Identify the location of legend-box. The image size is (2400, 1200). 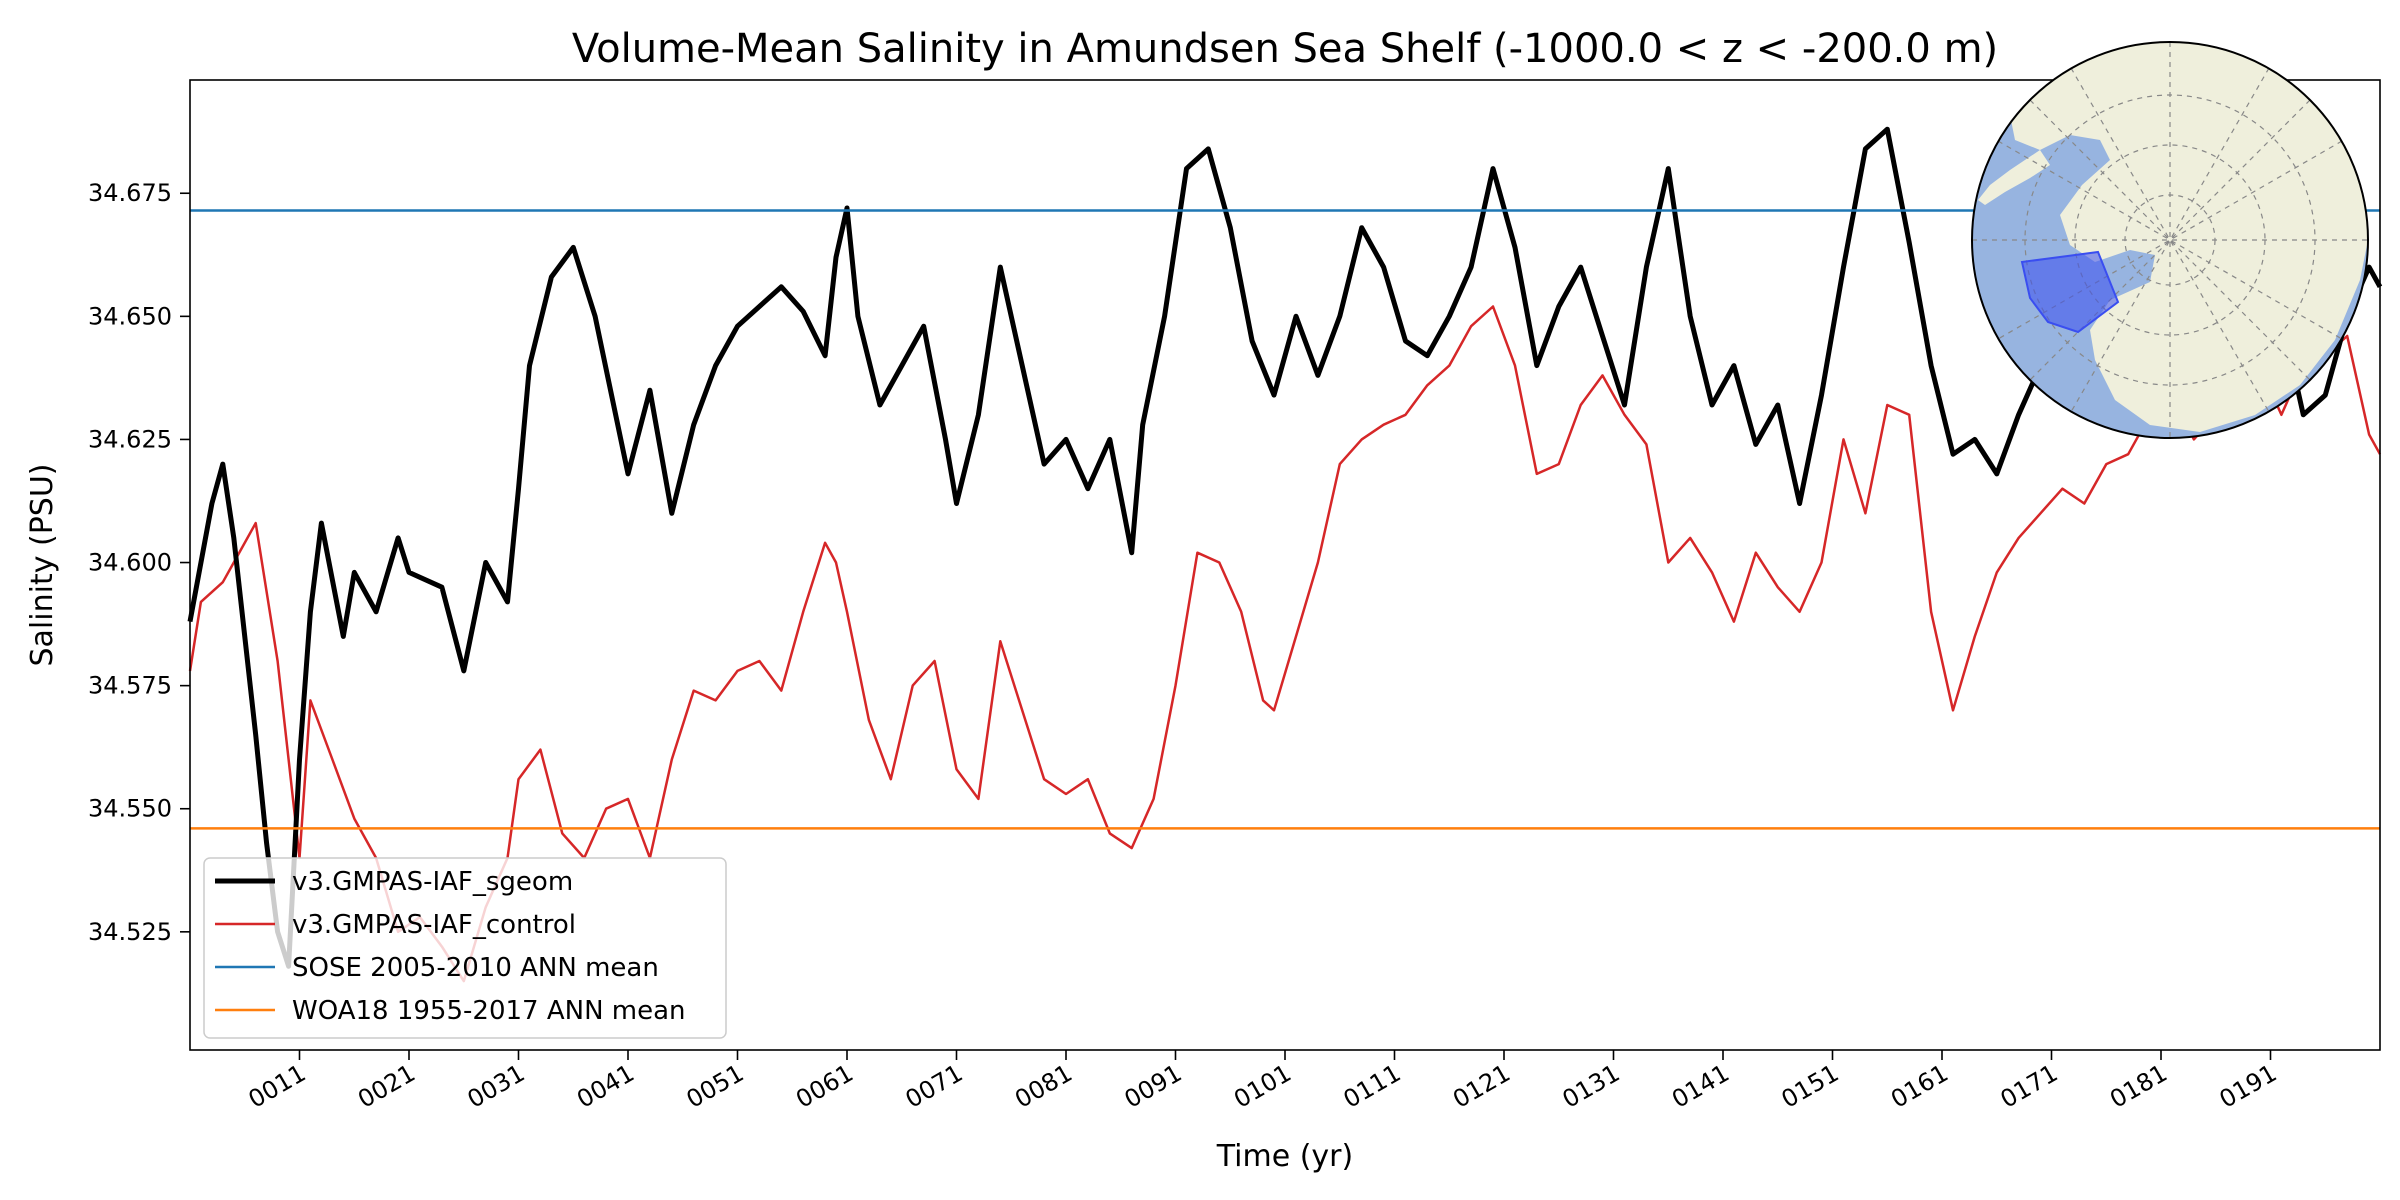
(465, 948).